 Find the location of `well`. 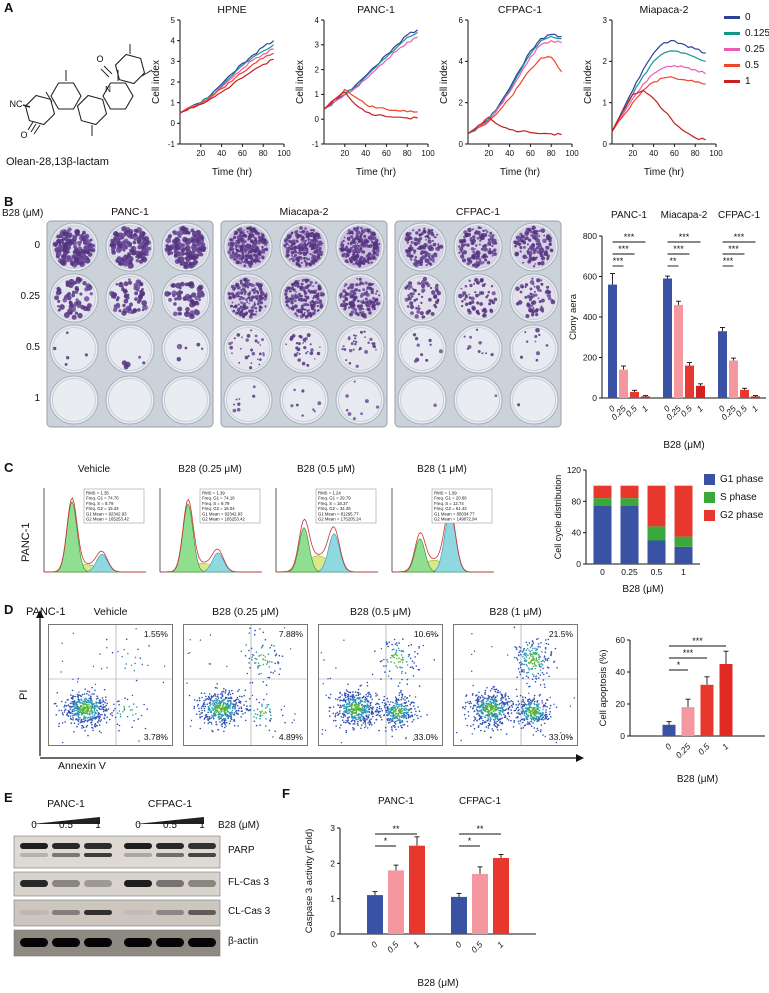

well is located at coordinates (422, 400).